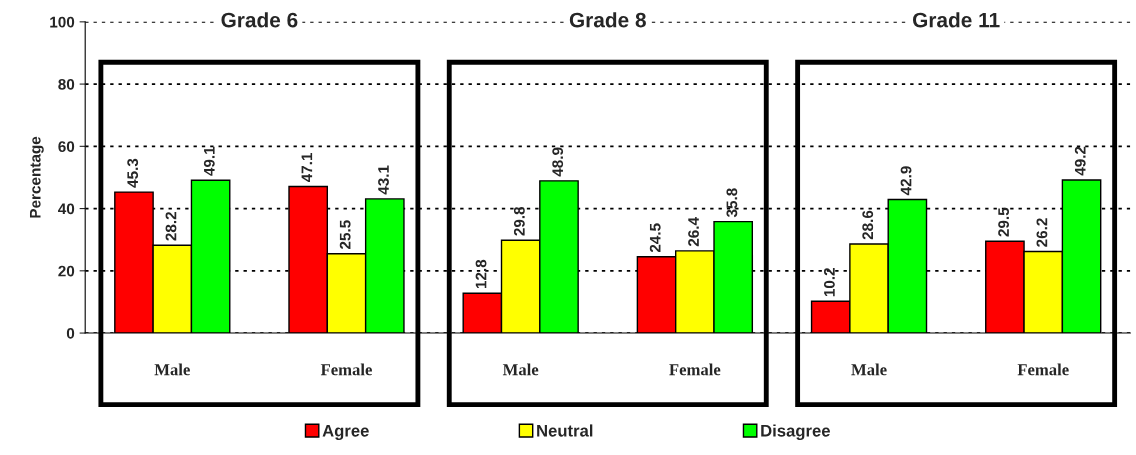 Image resolution: width=1136 pixels, height=455 pixels. Describe the element at coordinates (133, 173) in the screenshot. I see `data-label: 45.3` at that location.